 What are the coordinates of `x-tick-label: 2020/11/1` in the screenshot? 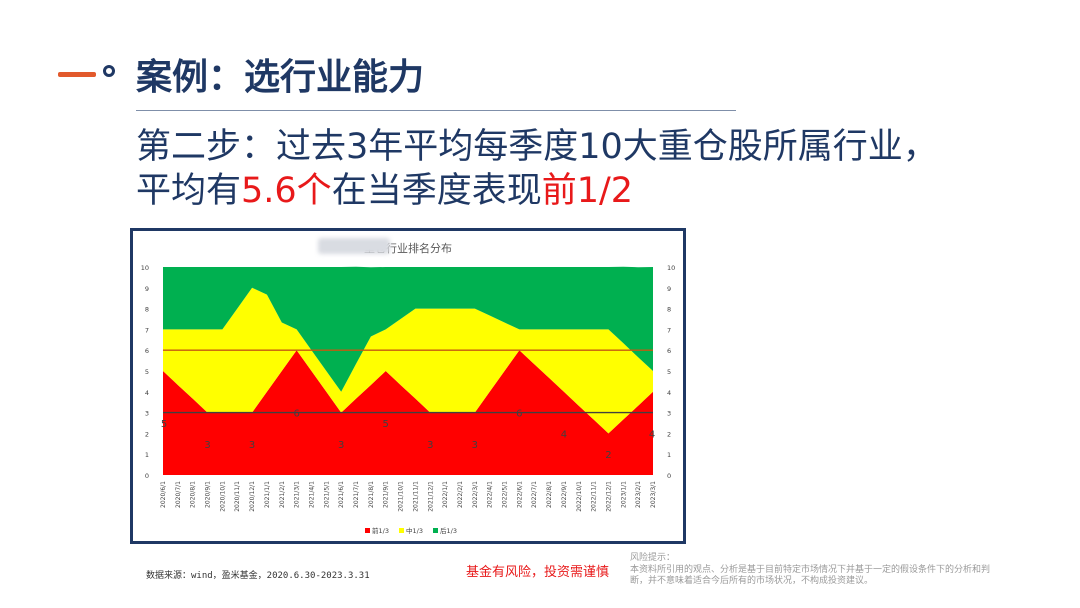 It's located at (237, 496).